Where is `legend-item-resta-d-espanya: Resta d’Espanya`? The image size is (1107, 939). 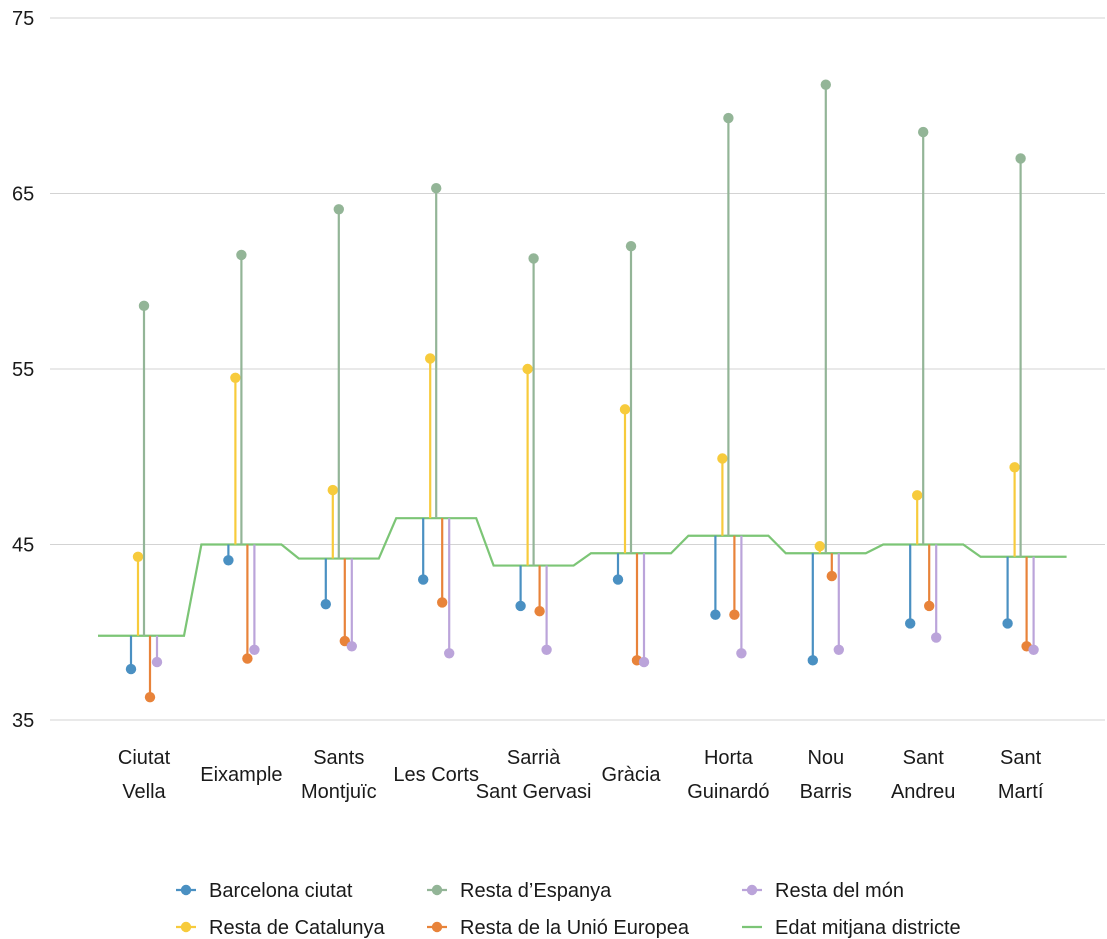 legend-item-resta-d-espanya: Resta d’Espanya is located at coordinates (519, 891).